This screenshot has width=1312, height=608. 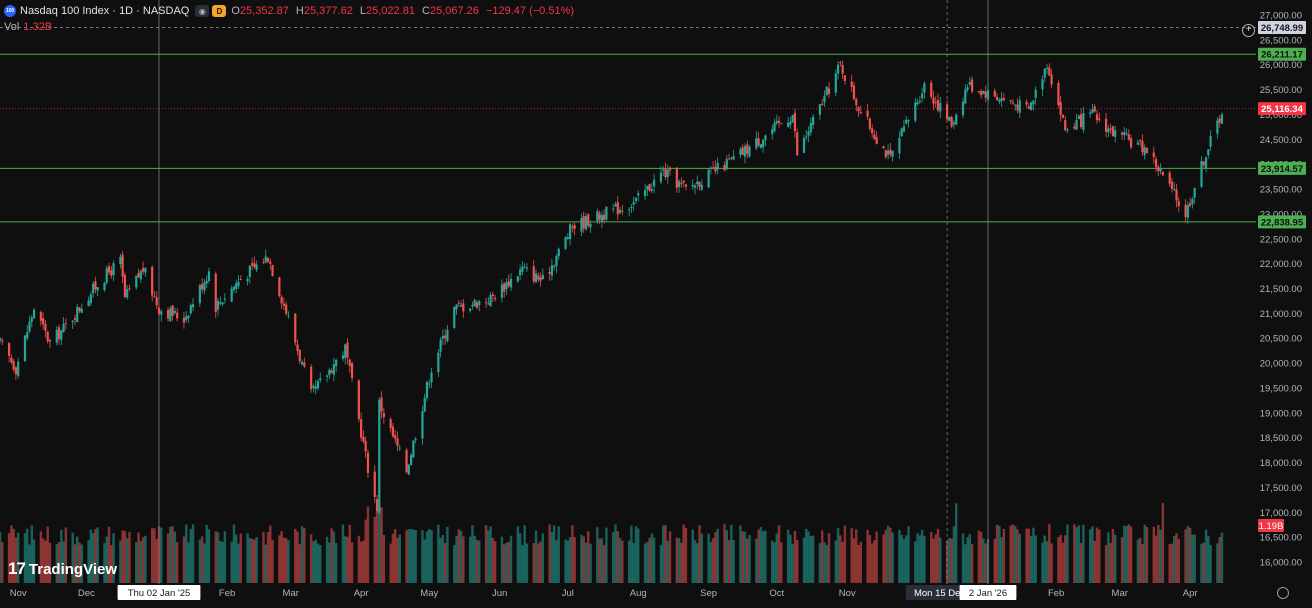 What do you see at coordinates (62, 569) in the screenshot?
I see `tradingview-logo: 17 TradingView` at bounding box center [62, 569].